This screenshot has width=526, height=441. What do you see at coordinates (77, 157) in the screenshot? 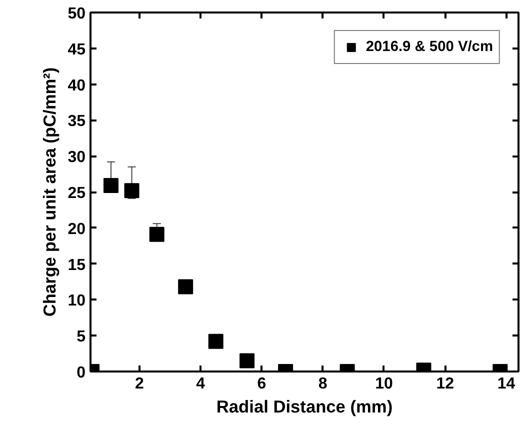
I see `y-tick-label: 30` at bounding box center [77, 157].